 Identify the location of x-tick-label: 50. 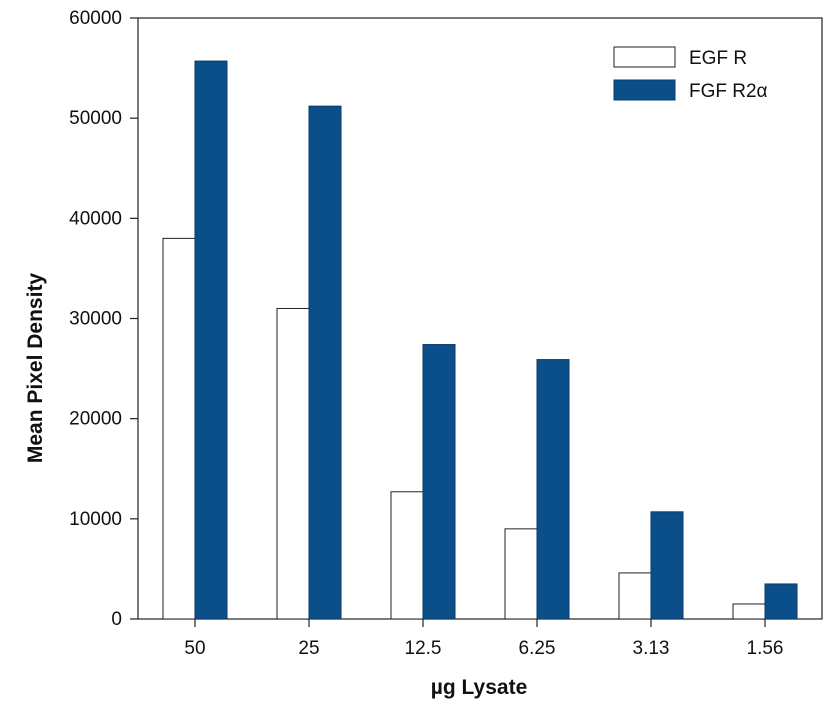
(194, 648).